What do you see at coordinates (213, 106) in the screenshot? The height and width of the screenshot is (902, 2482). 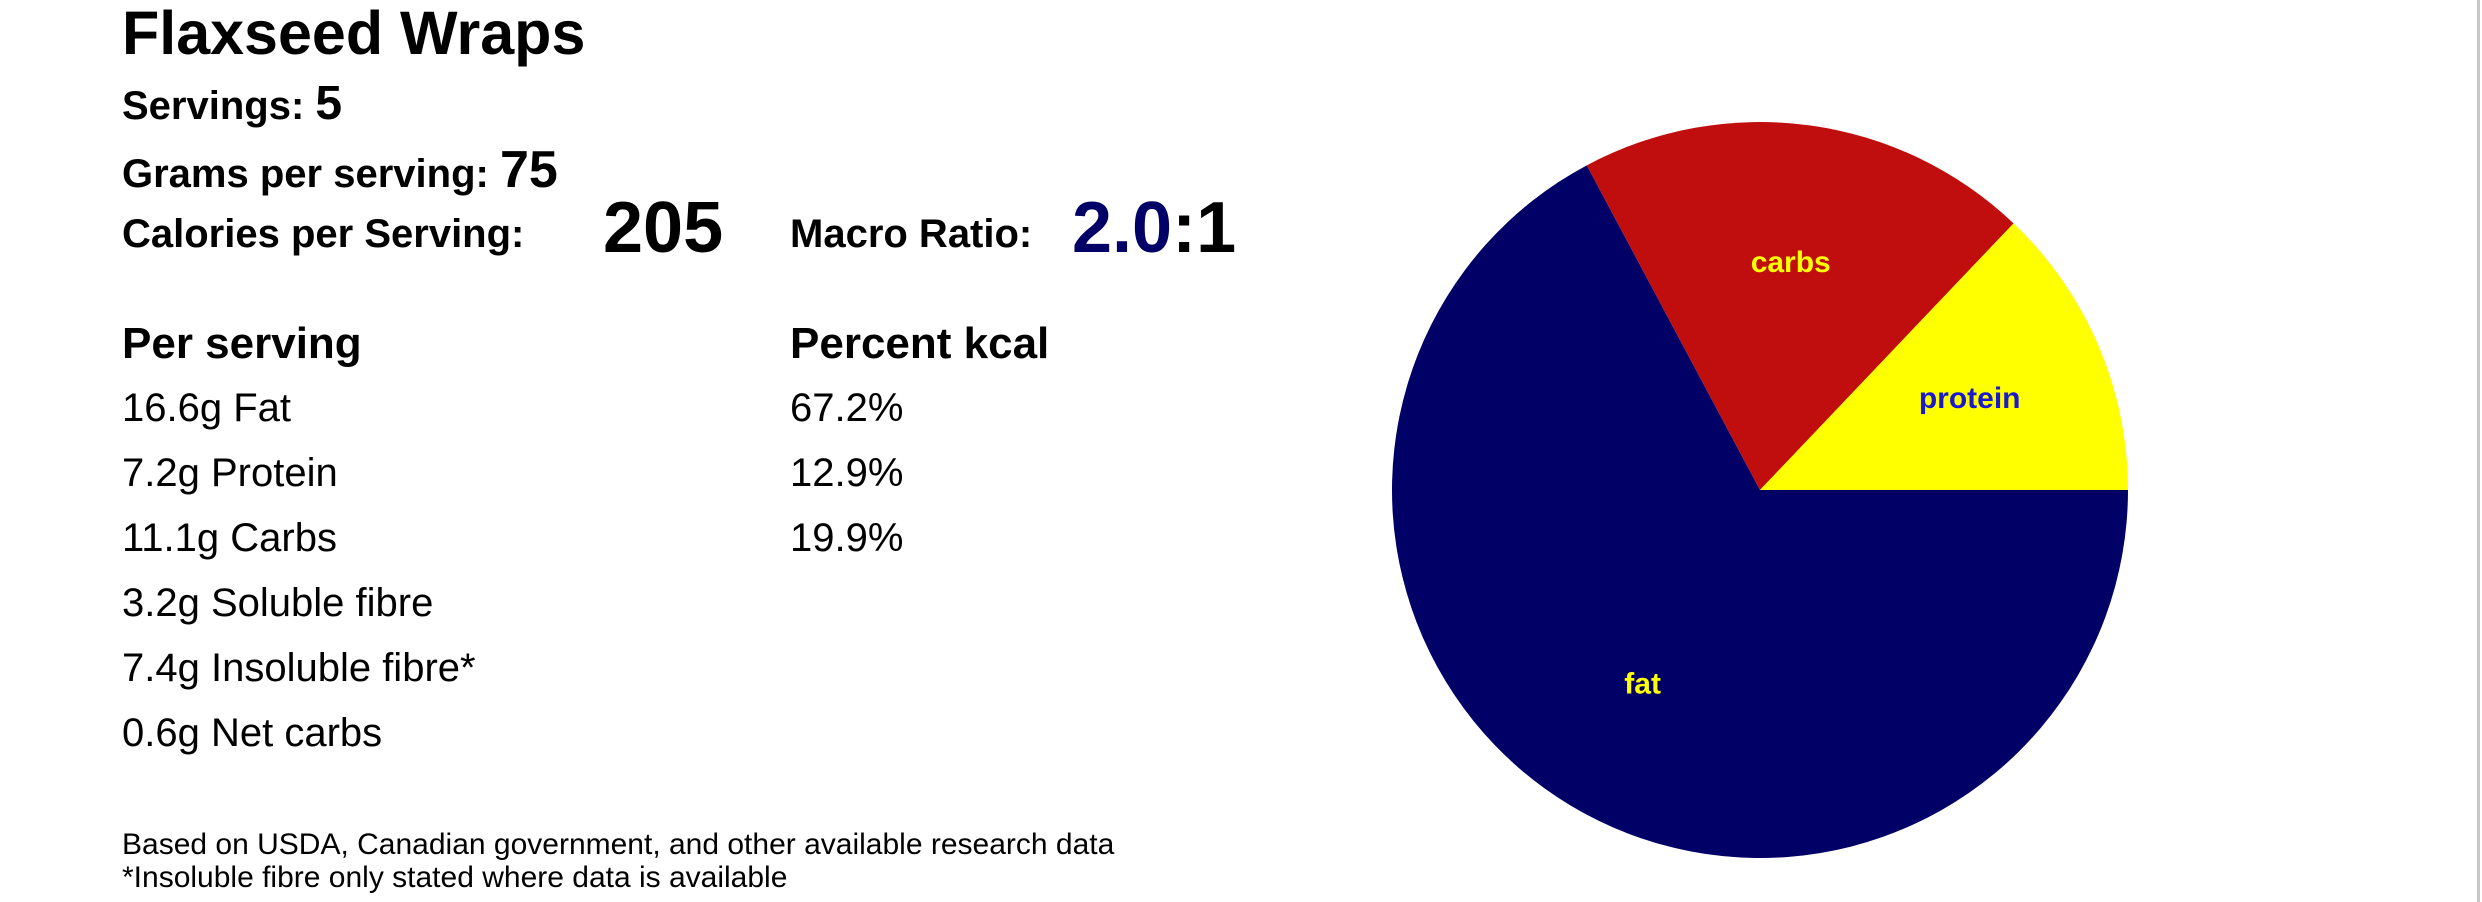 I see `servings-label: Servings:` at bounding box center [213, 106].